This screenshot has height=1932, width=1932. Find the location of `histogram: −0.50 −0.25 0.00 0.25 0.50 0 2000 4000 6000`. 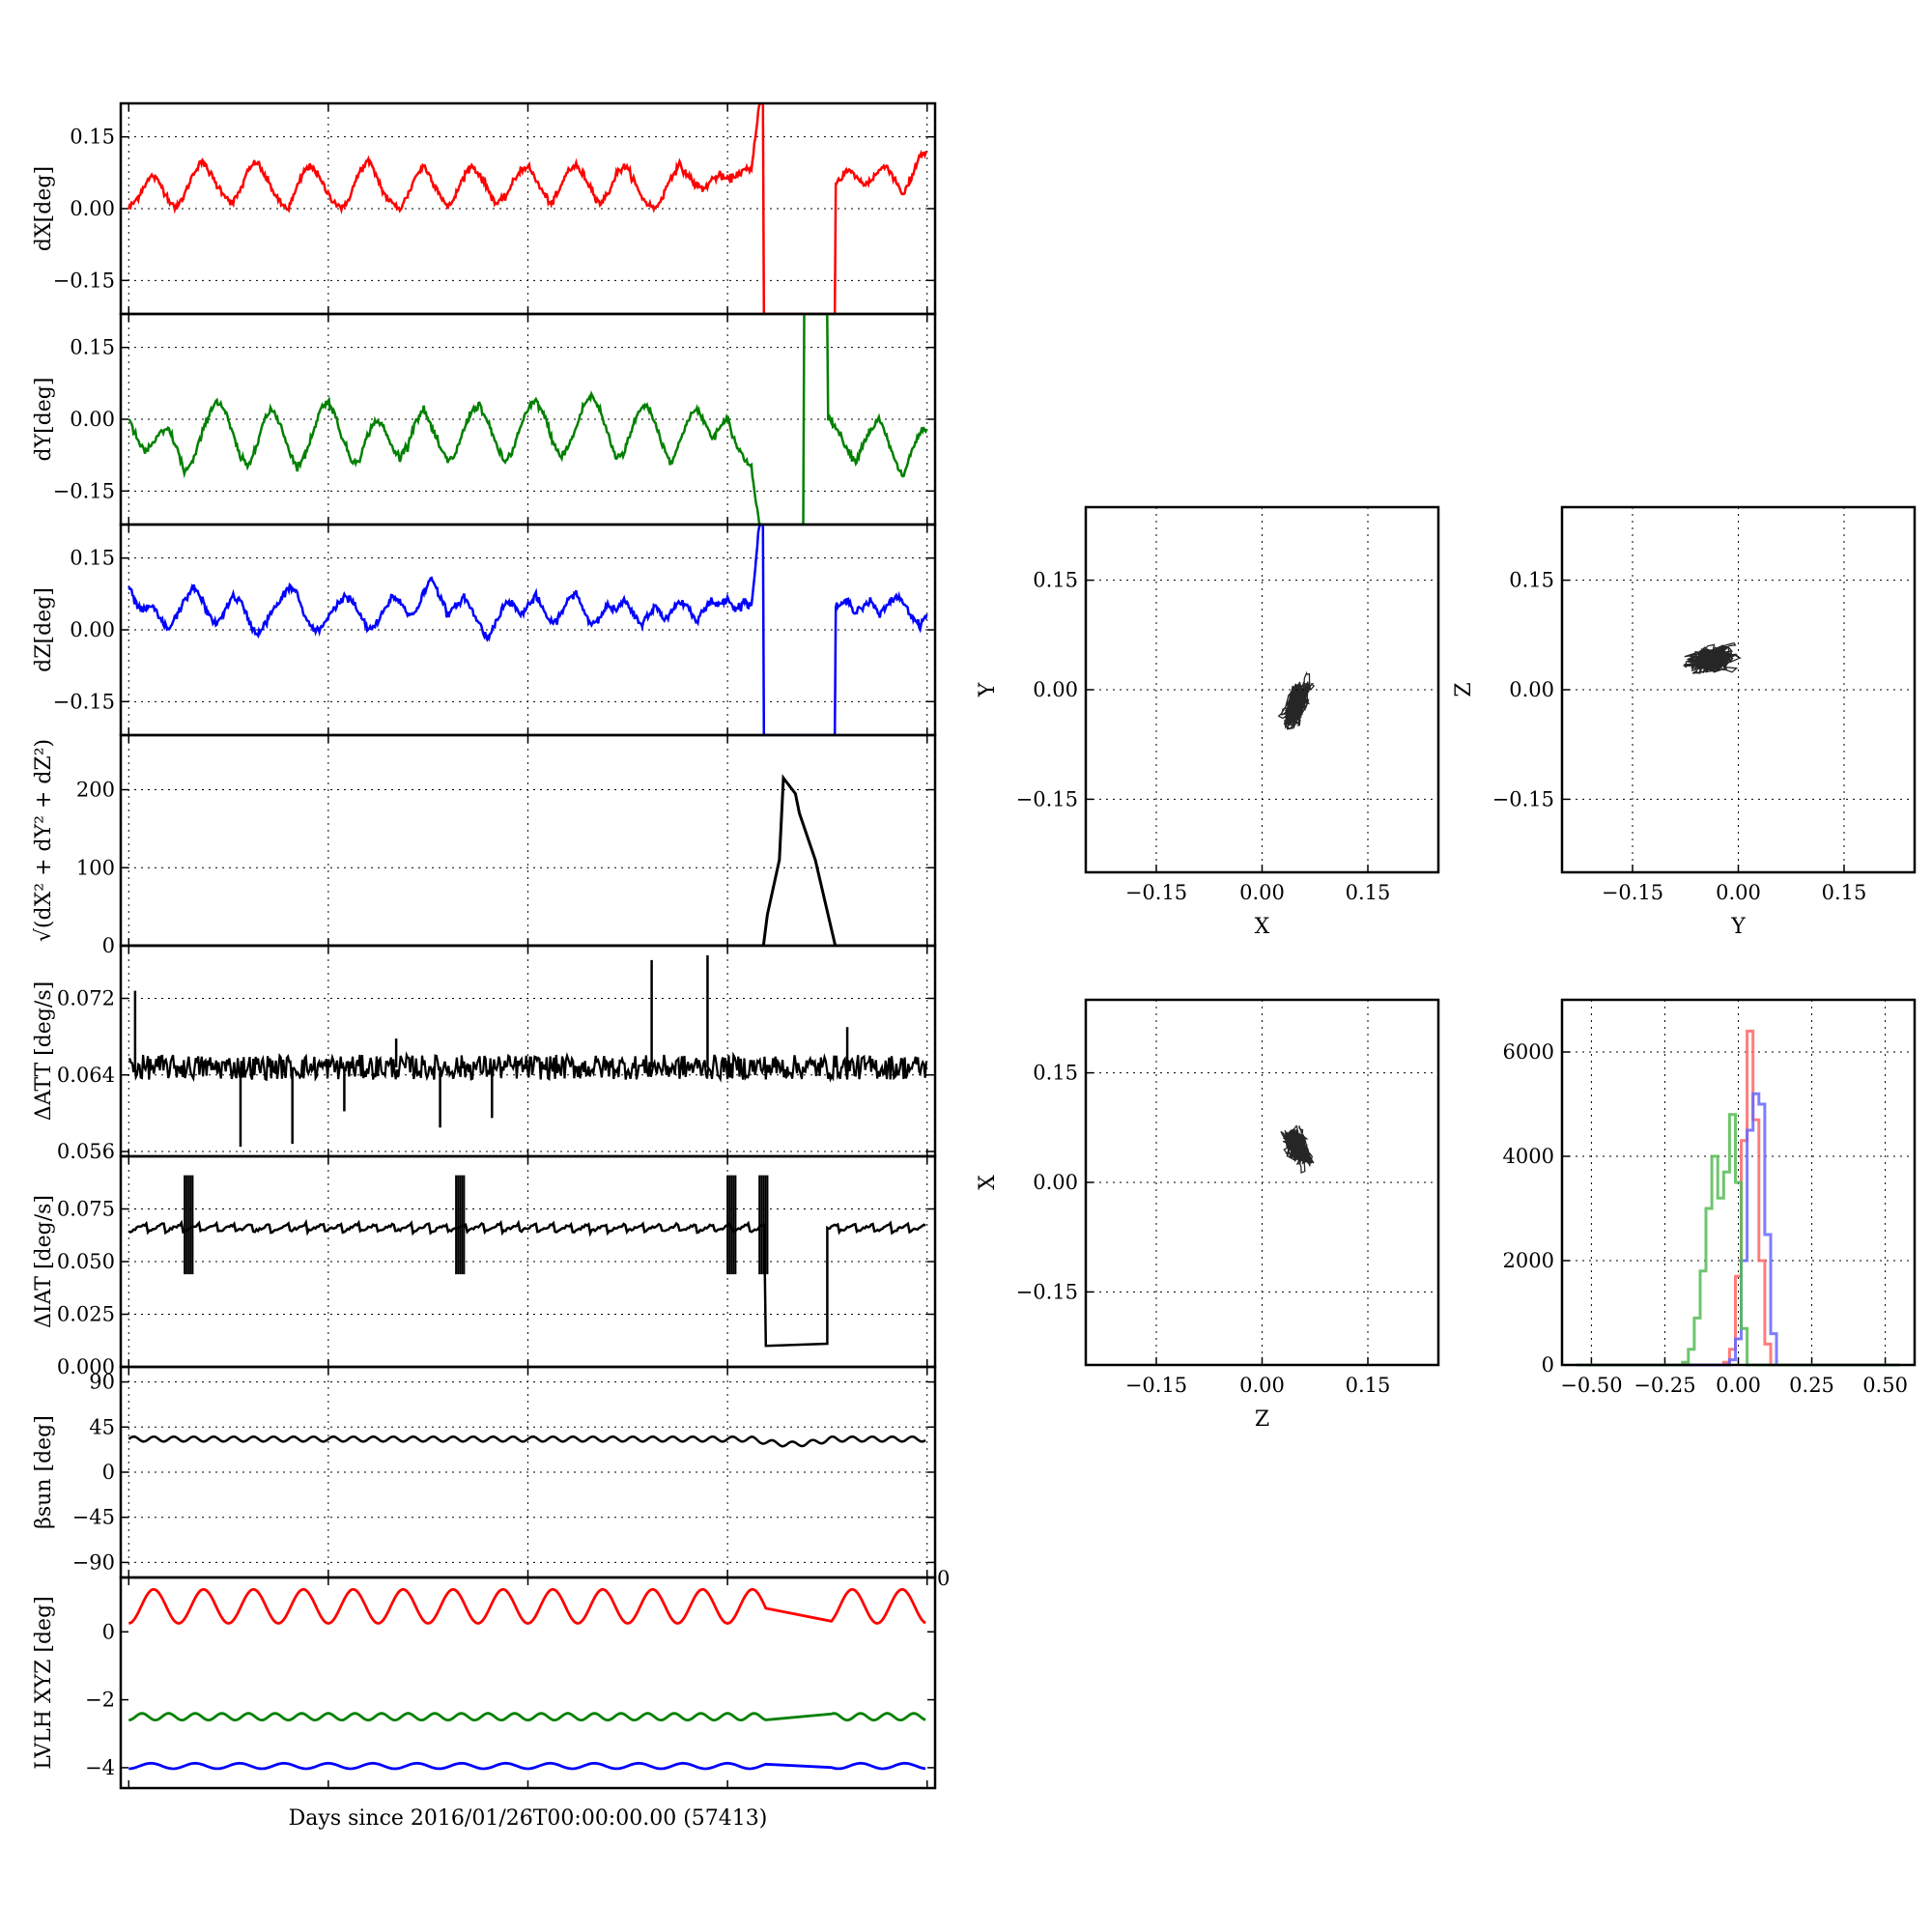

histogram: −0.50 −0.25 0.00 0.25 0.50 0 2000 4000 6000 is located at coordinates (1710, 1197).